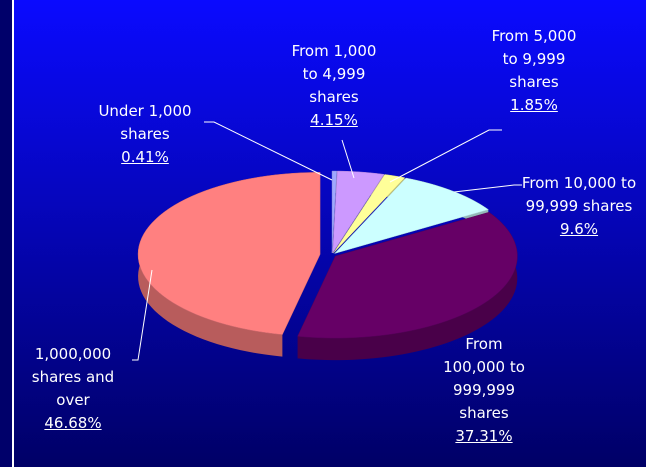  I want to click on slice-label: From 1,000 to 4,999 shares 4.15%, so click(334, 86).